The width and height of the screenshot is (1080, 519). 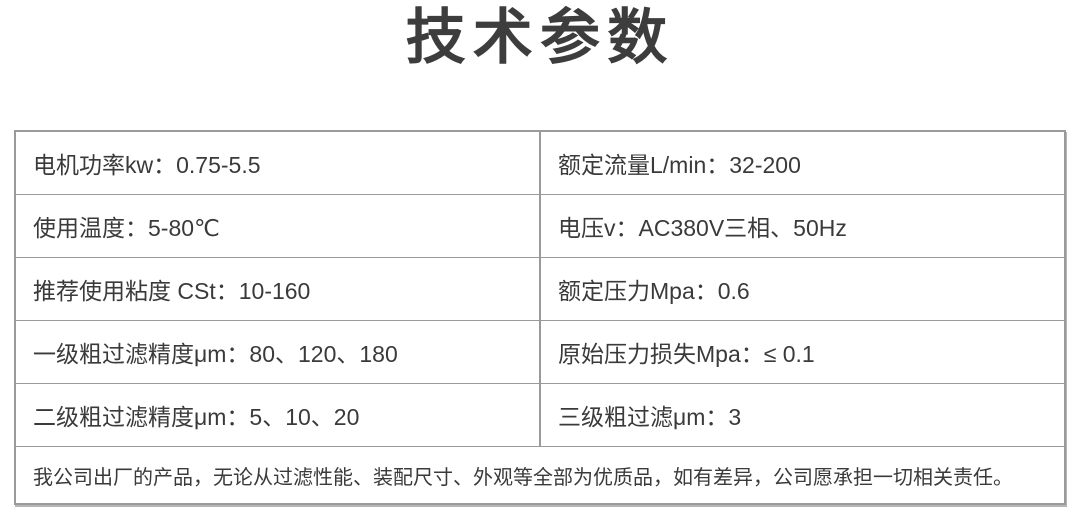 I want to click on page-title: 技术参数, so click(x=540, y=37).